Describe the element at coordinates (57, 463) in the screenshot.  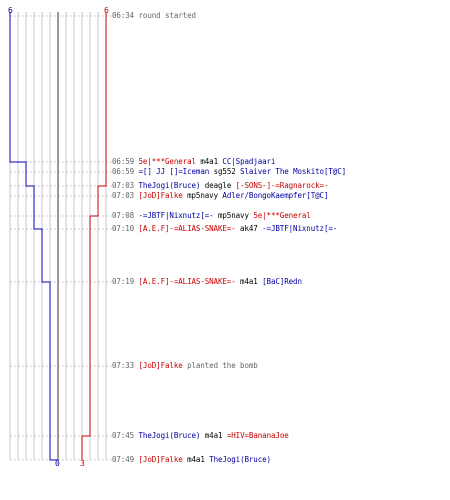
I see `blue-end-count: 0` at that location.